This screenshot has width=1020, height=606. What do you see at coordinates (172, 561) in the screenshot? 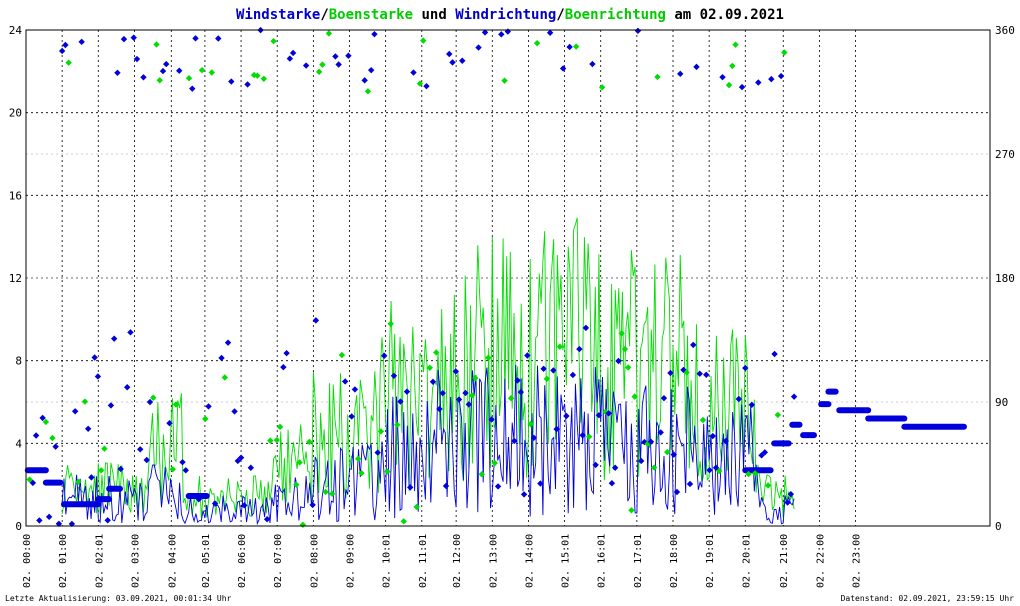
I see `x-tick-label: 02. 04:00` at bounding box center [172, 561].